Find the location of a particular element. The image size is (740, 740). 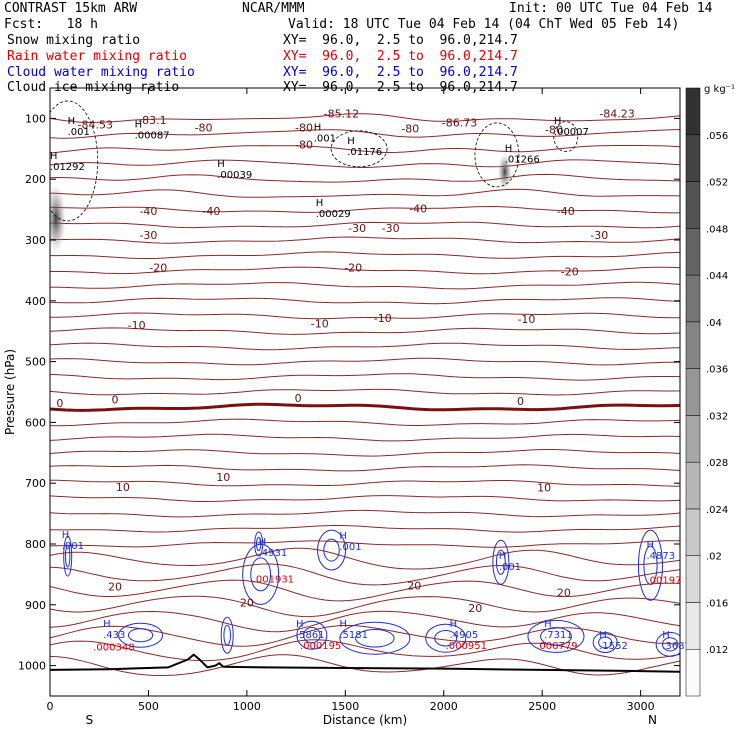

cloud-water-max-value: .7311 is located at coordinates (558, 635).